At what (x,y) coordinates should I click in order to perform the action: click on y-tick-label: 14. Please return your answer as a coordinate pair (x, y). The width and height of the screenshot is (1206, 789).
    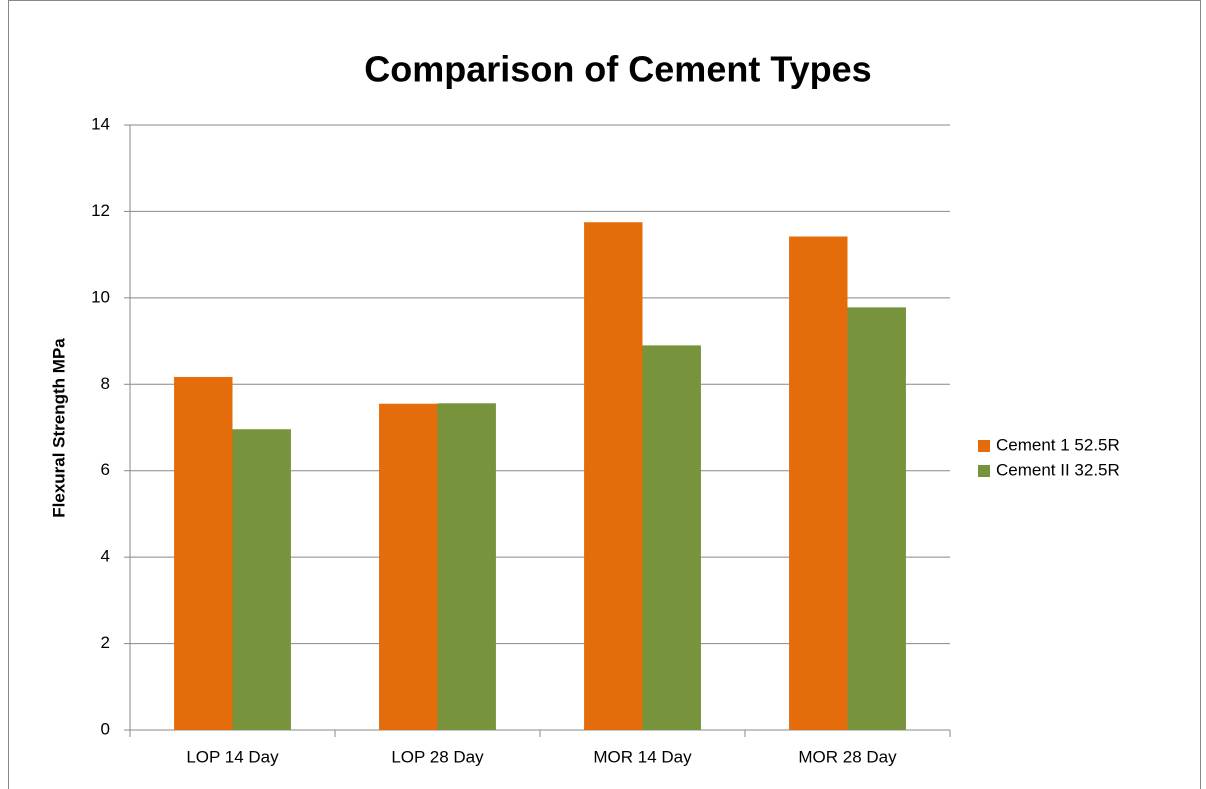
    Looking at the image, I should click on (100, 123).